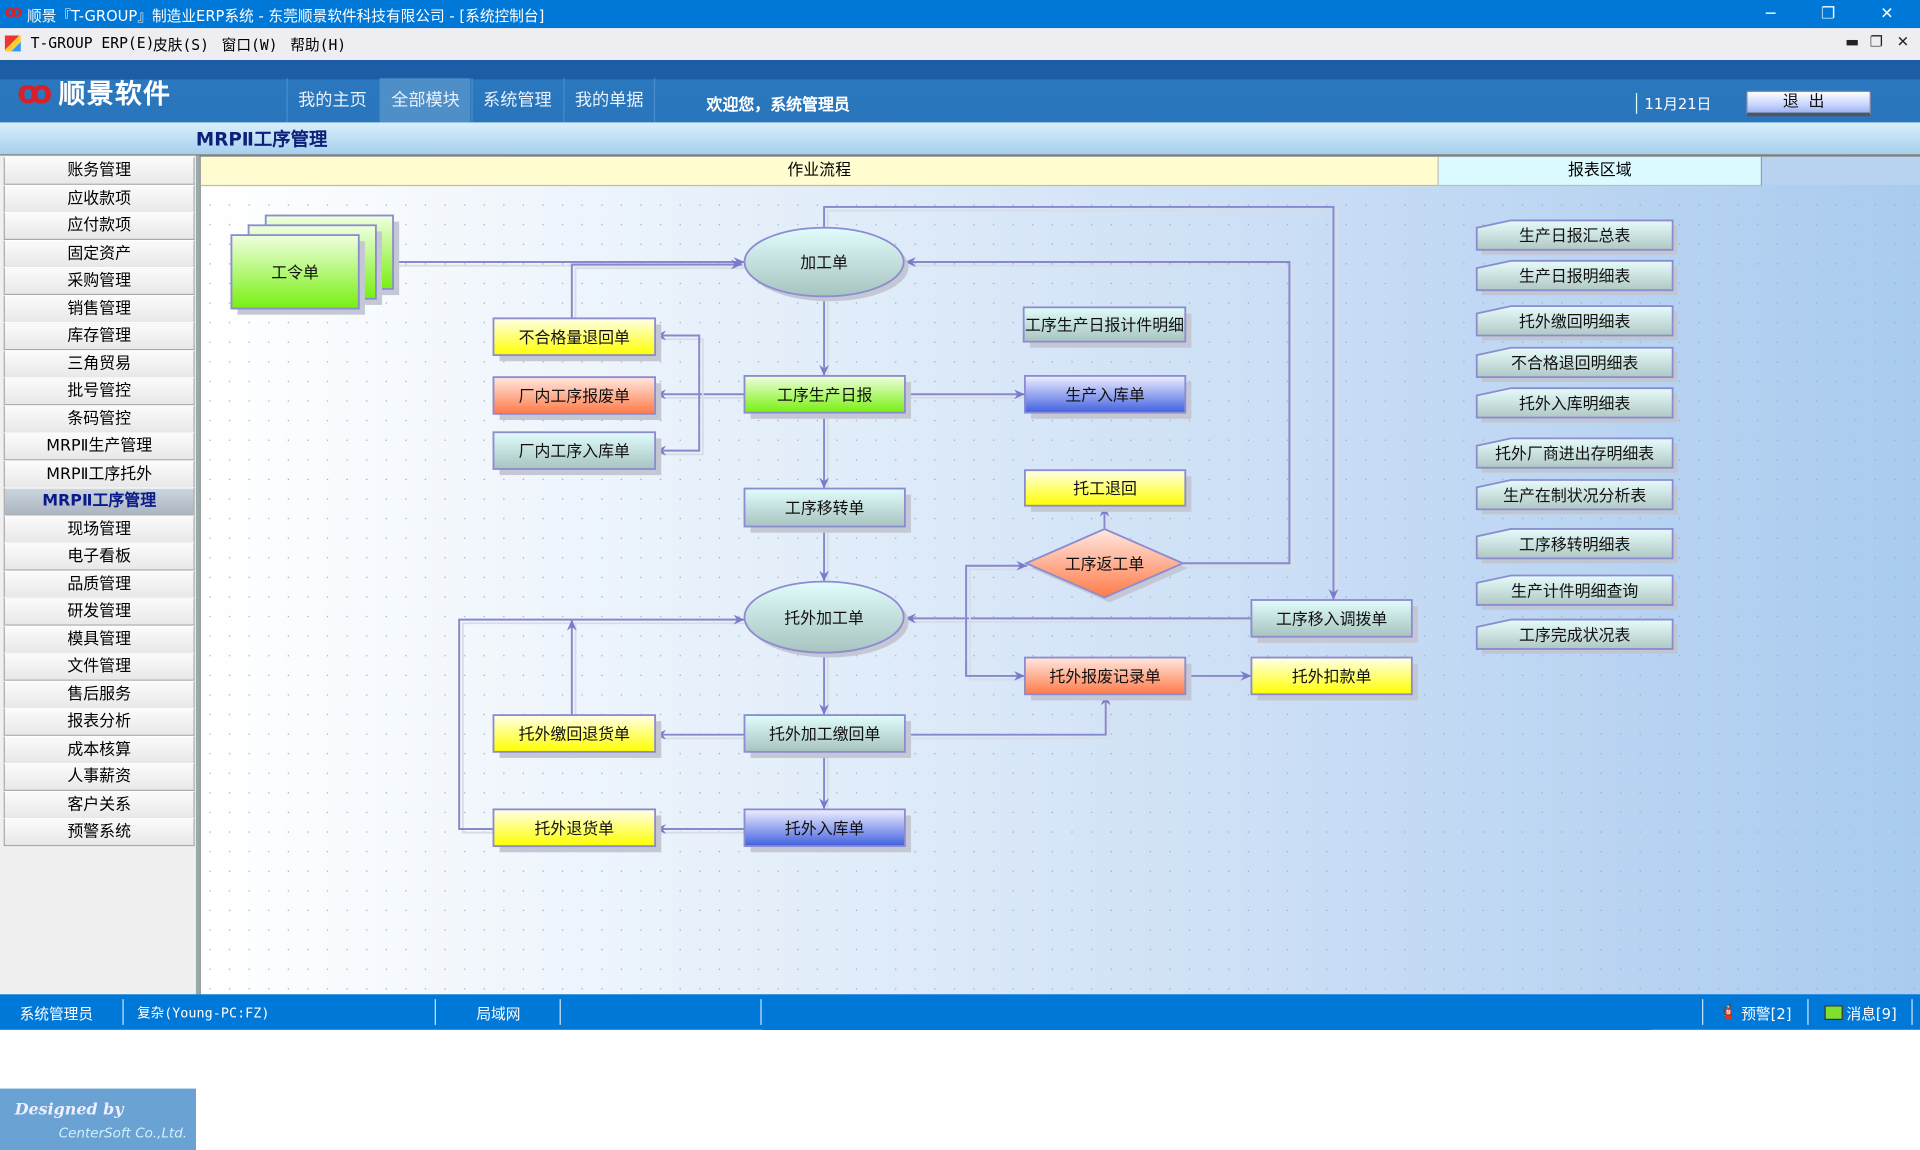  I want to click on sidebar-item: 批号管控, so click(99, 391).